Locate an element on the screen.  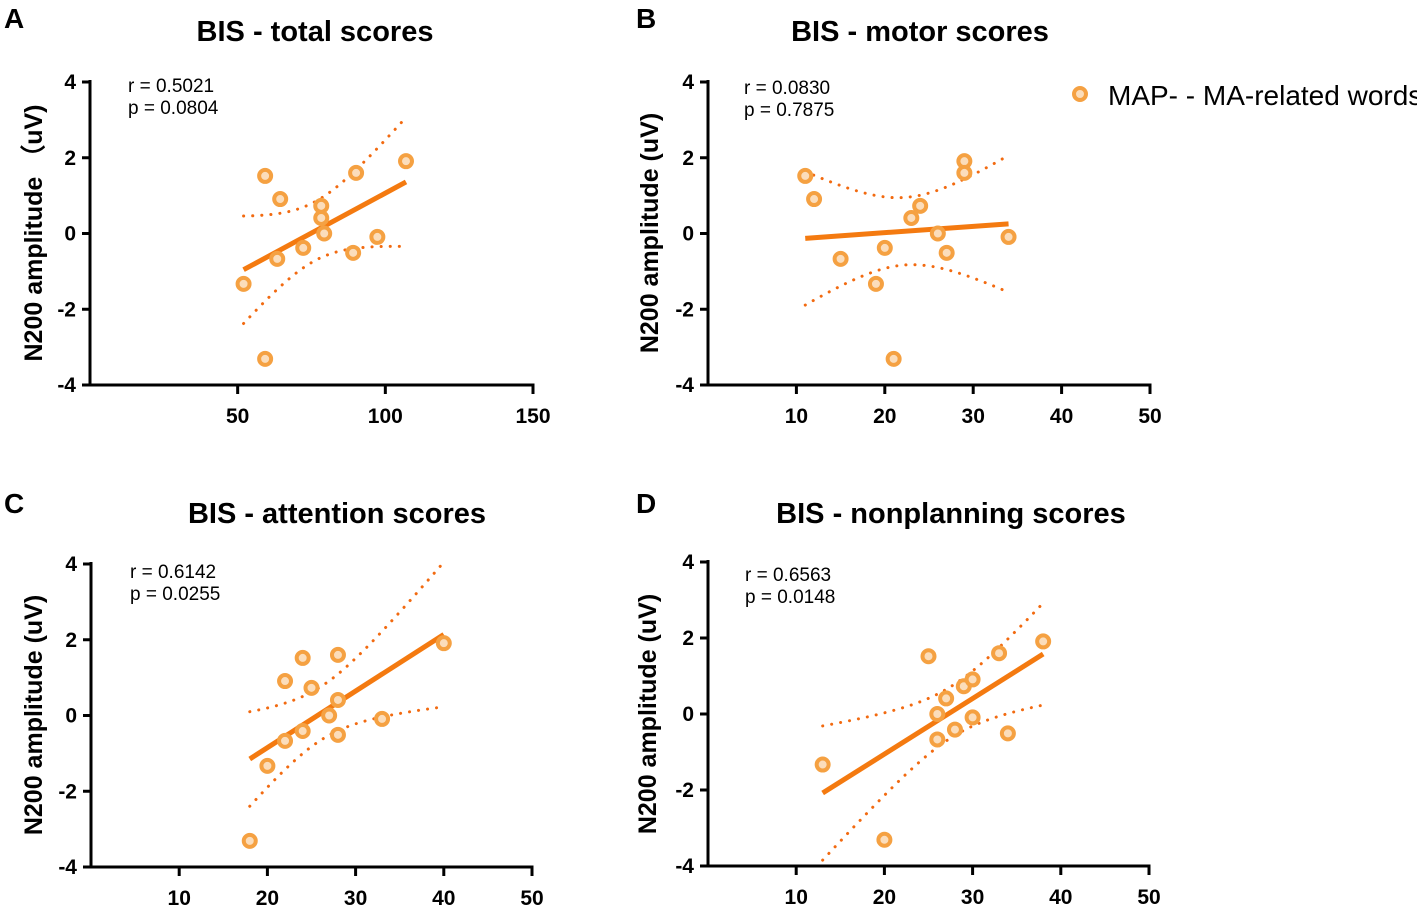
legend-marker is located at coordinates (1080, 94).